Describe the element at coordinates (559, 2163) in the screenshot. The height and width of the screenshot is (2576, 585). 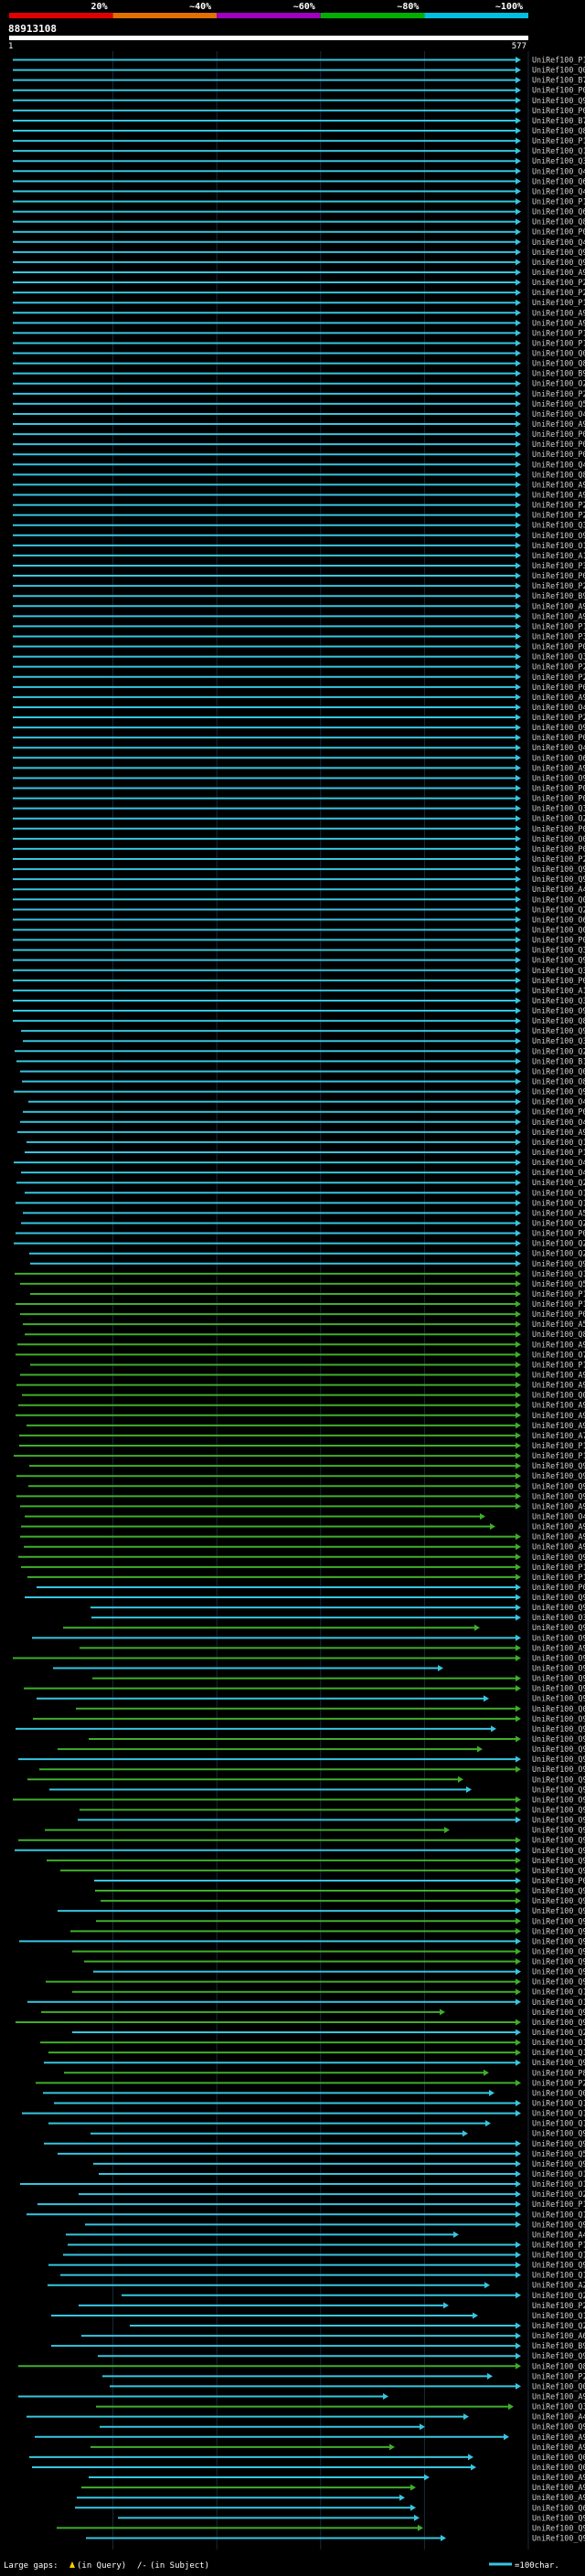
I see `hit-label: UniRef100_Q9ZSS1` at that location.